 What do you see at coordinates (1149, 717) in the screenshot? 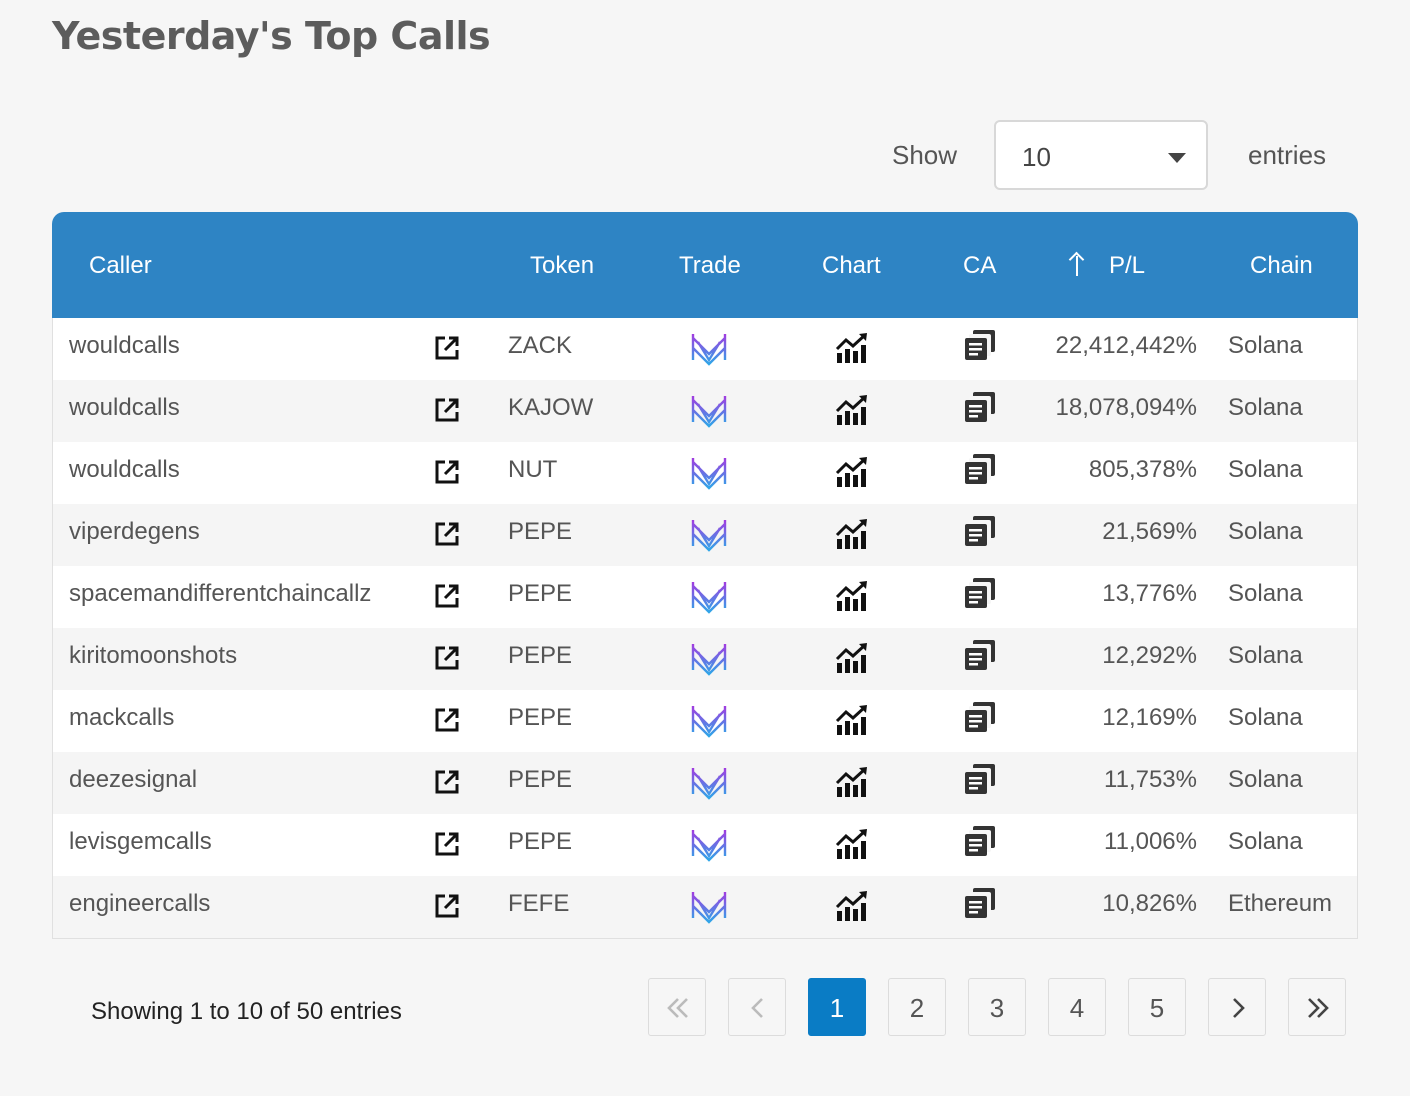
I see `profit-loss-value: 12,169%` at bounding box center [1149, 717].